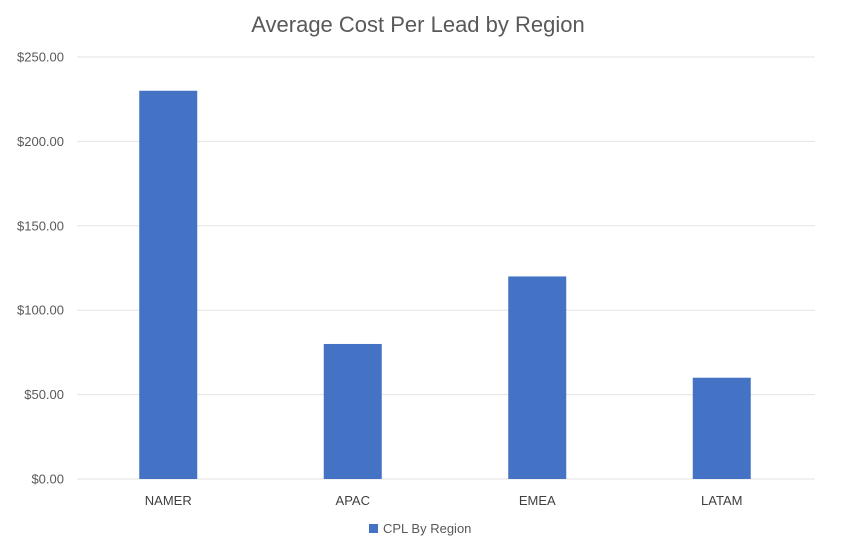 The width and height of the screenshot is (858, 543). Describe the element at coordinates (721, 500) in the screenshot. I see `x-category-label: LATAM` at that location.